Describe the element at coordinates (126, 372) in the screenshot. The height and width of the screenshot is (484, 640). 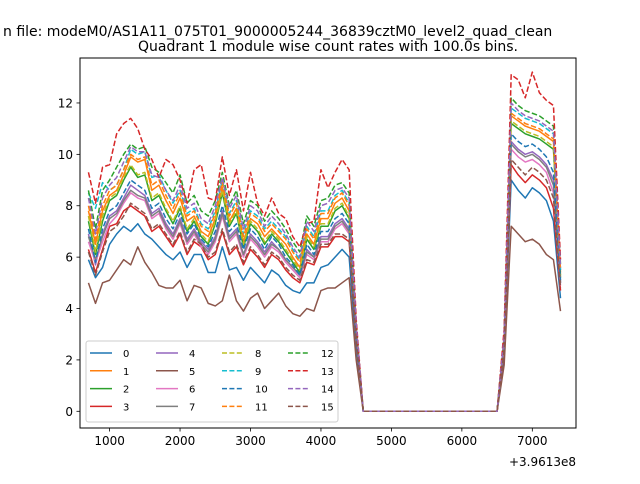
I see `legend-label: 1` at that location.